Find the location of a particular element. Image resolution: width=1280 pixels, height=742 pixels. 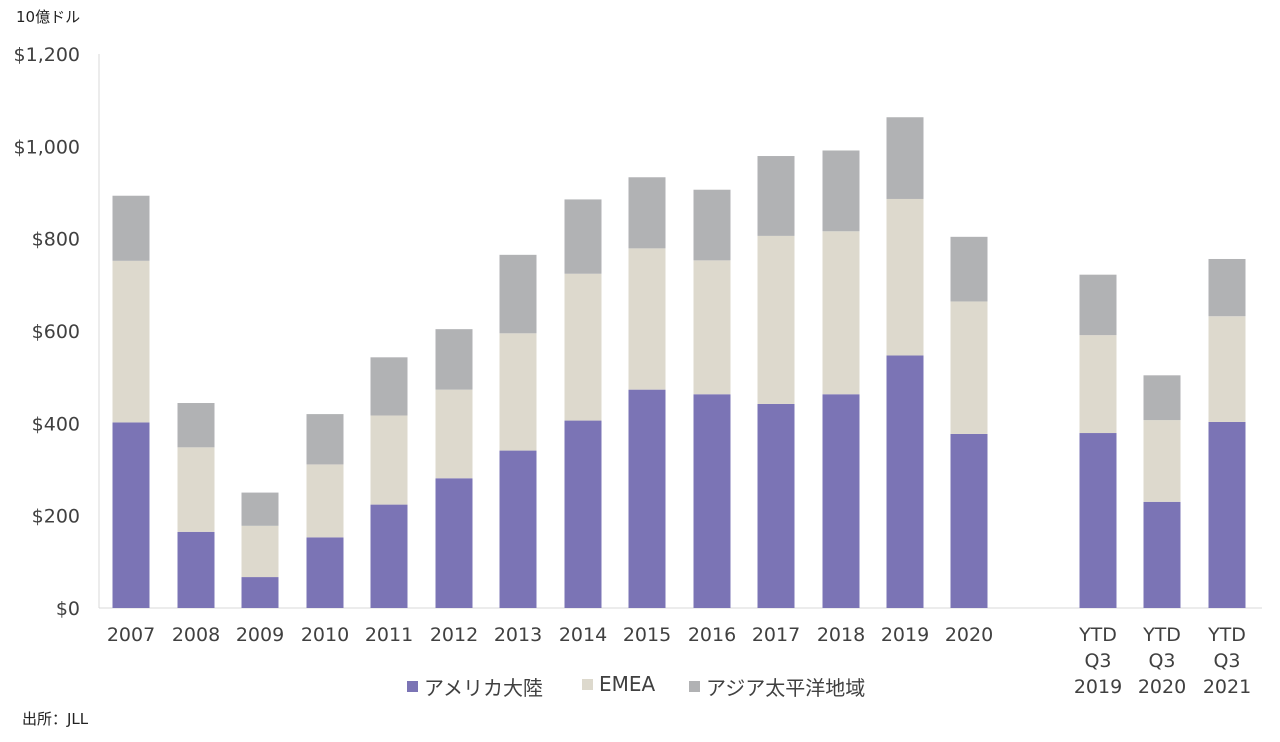

x-tick-label: 2016 is located at coordinates (712, 635).